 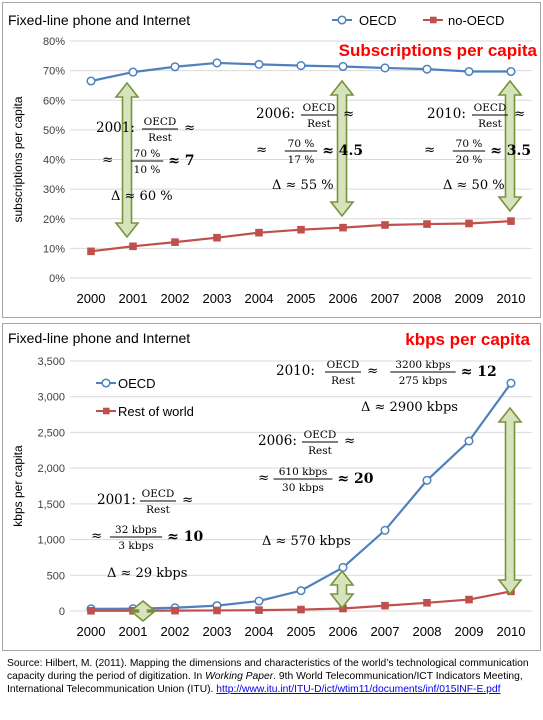 I want to click on annotation-delta: Δ ≈ 60 %, so click(x=142, y=196).